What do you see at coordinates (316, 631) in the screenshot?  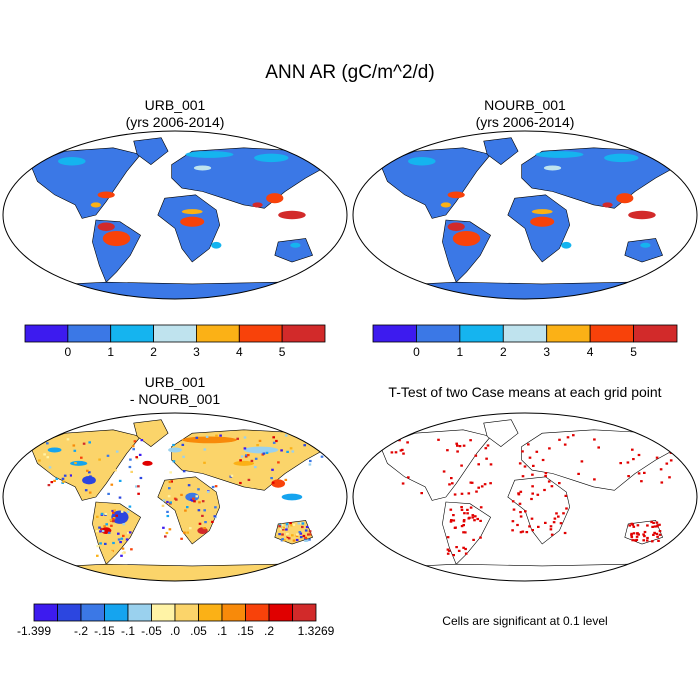 I see `colorbar-diff-tick-label: 1.3269` at bounding box center [316, 631].